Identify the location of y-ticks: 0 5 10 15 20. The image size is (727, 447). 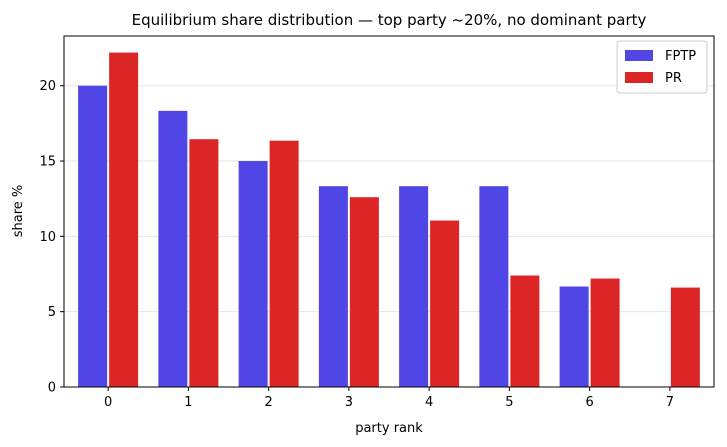
(51, 237).